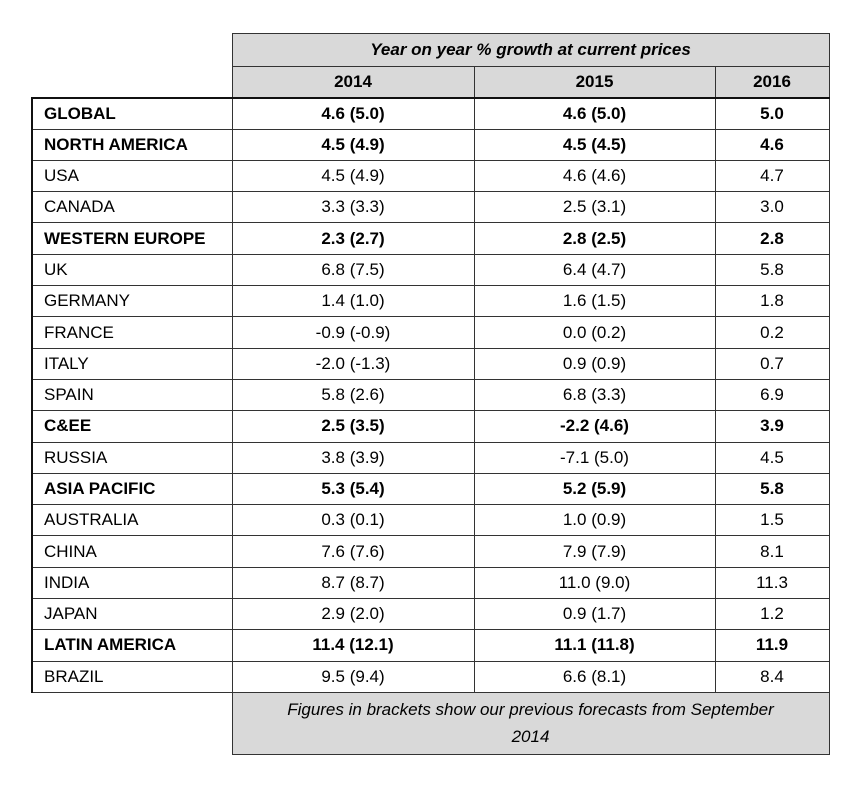  What do you see at coordinates (353, 583) in the screenshot?
I see `value-cell-2014: 8.7 (8.7)` at bounding box center [353, 583].